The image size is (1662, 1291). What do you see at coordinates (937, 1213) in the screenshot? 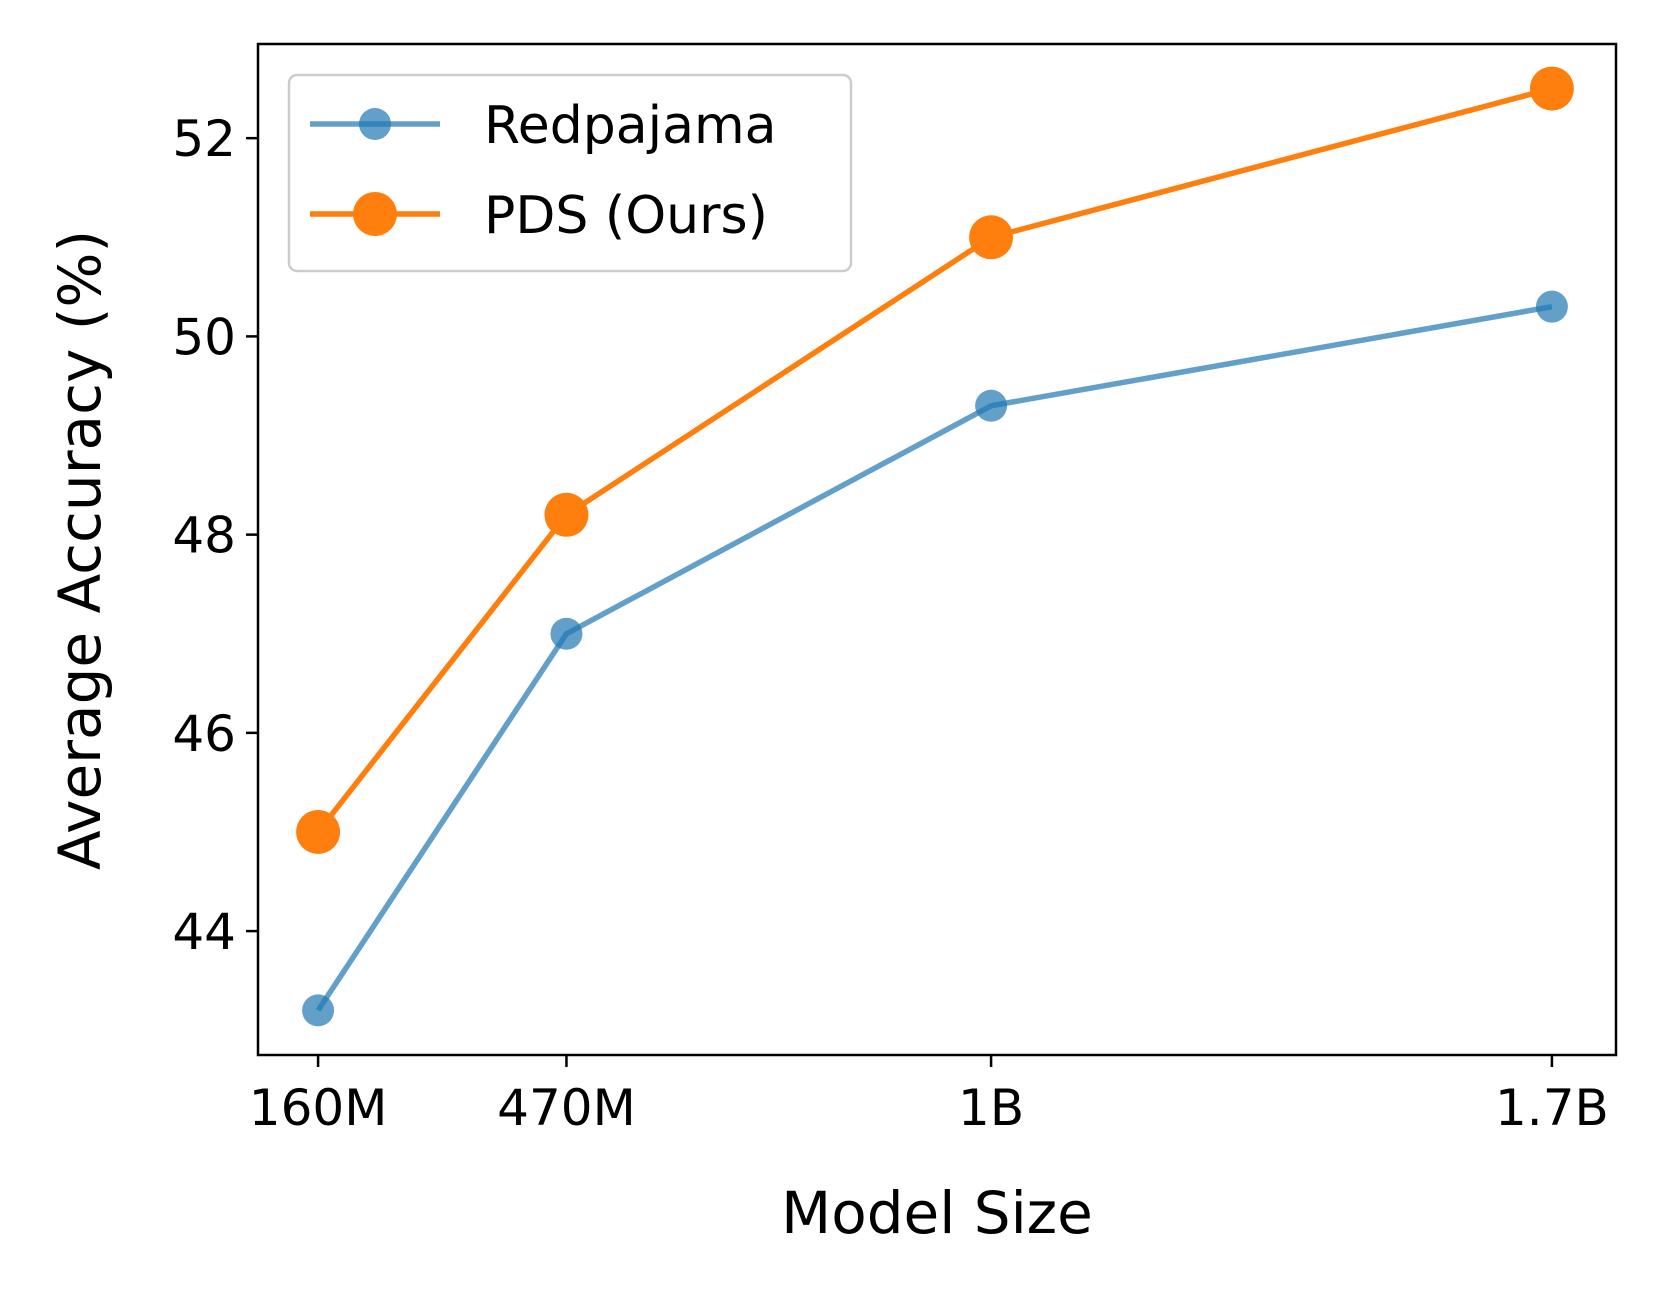
I see `x-axis-label: Model Size` at bounding box center [937, 1213].